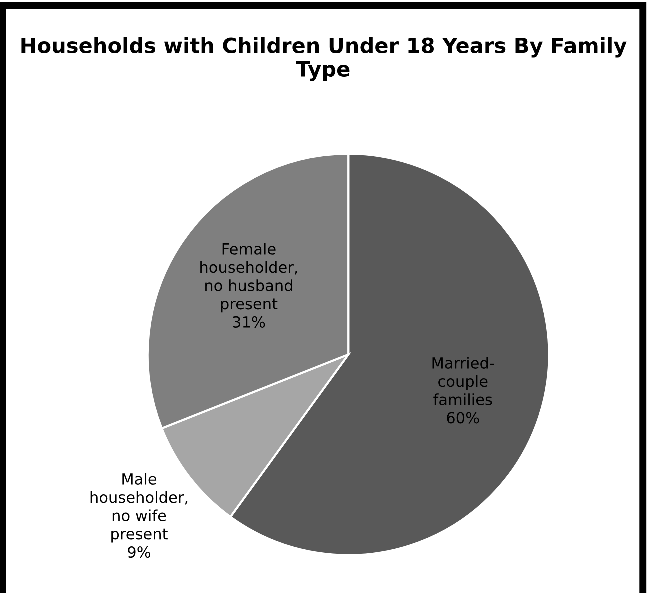 This screenshot has height=593, width=647. Describe the element at coordinates (249, 278) in the screenshot. I see `slice-label: Female householder, no husband present` at that location.